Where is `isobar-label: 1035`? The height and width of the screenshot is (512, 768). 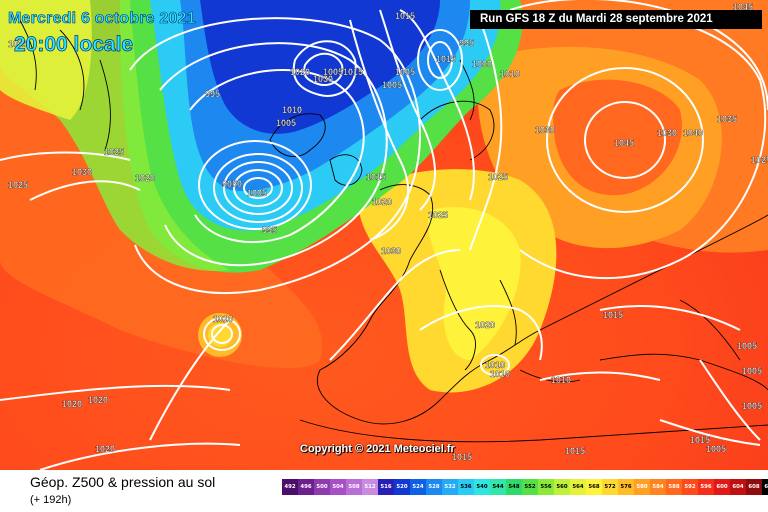 isobar-label: 1035 is located at coordinates (727, 119).